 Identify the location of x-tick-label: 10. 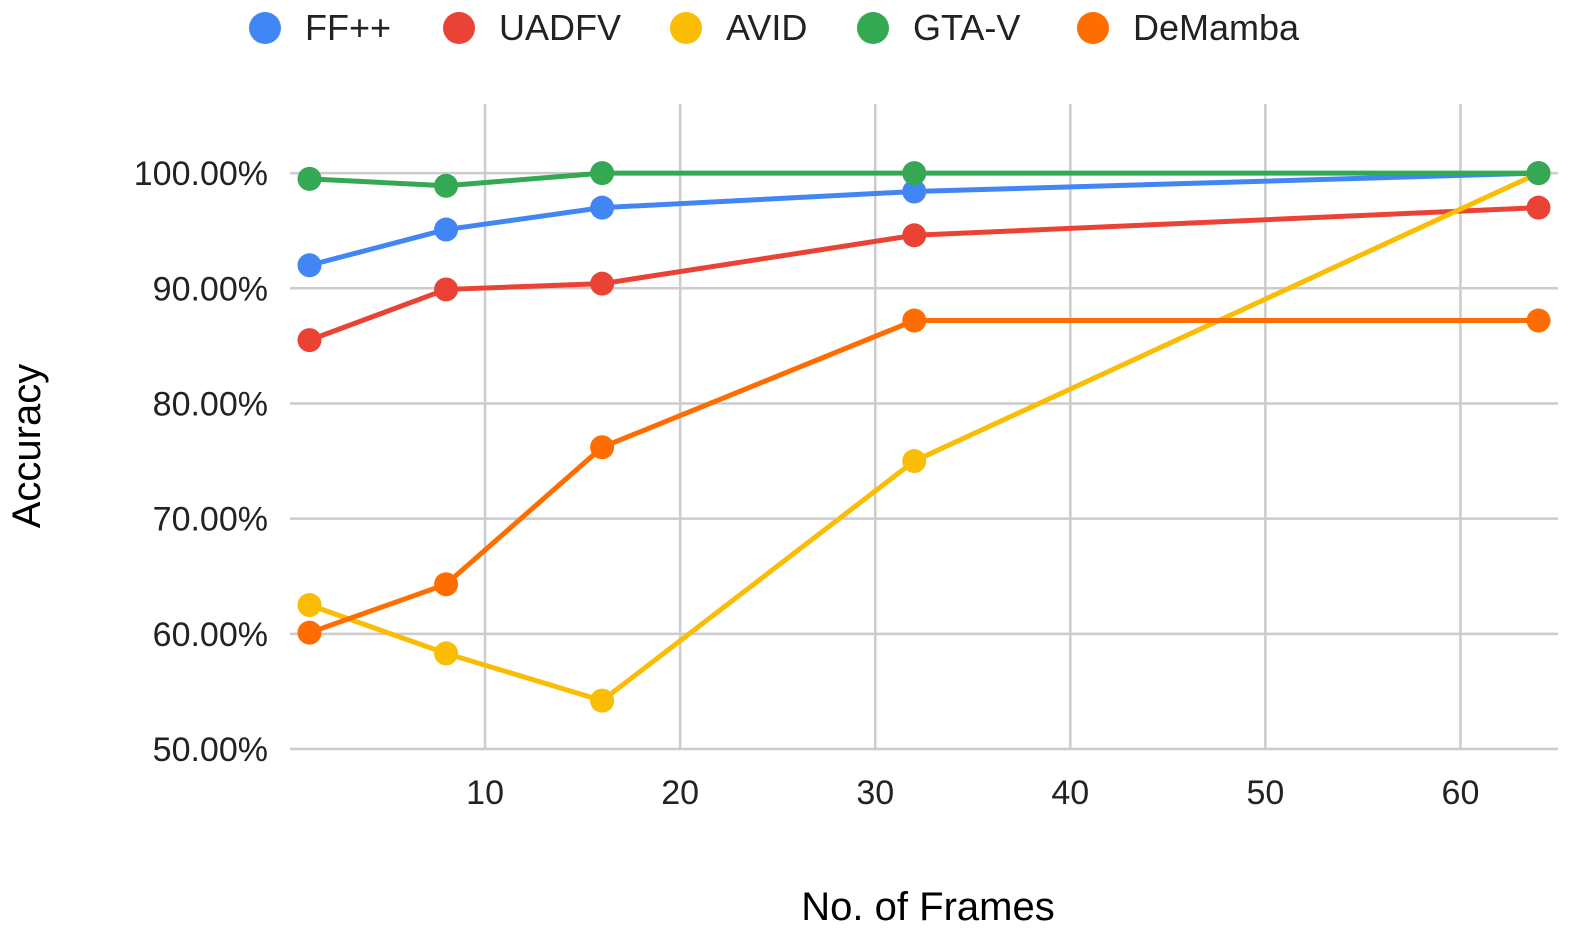
(485, 793).